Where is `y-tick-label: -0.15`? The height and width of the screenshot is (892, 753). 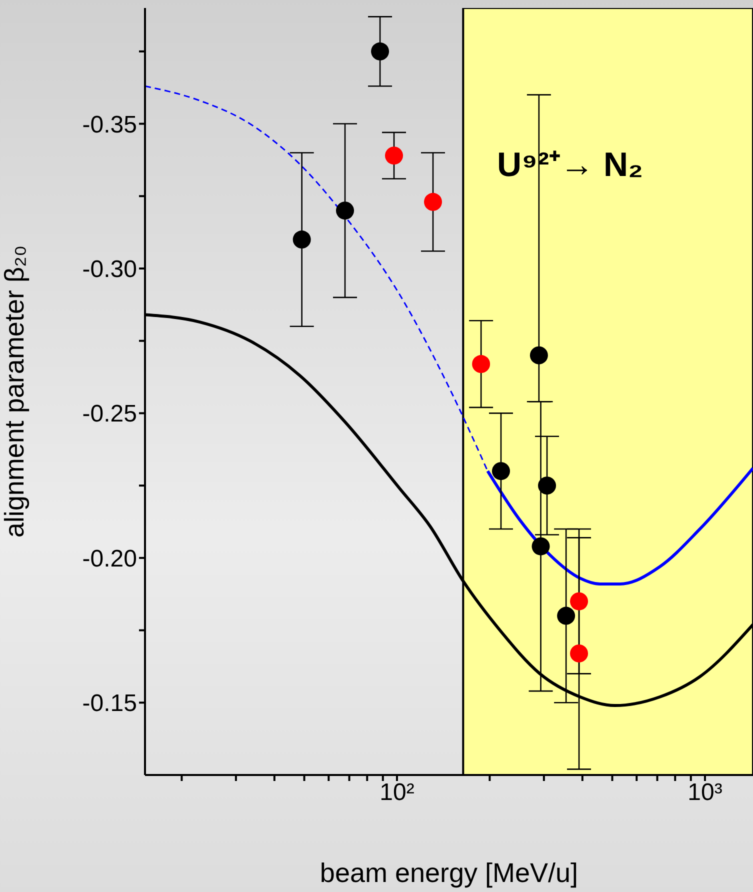 y-tick-label: -0.15 is located at coordinates (109, 704).